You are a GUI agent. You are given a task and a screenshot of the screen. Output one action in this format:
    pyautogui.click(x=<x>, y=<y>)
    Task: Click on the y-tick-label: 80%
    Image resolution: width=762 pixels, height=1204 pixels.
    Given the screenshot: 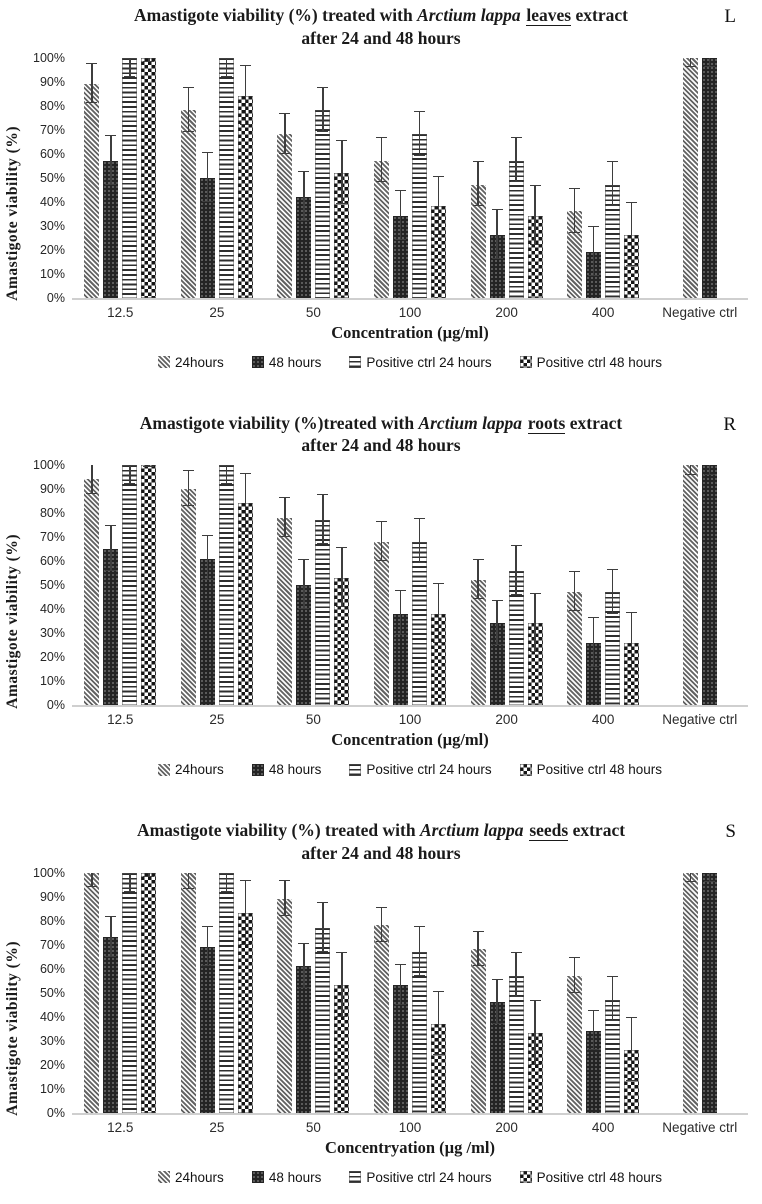 What is the action you would take?
    pyautogui.click(x=52, y=920)
    